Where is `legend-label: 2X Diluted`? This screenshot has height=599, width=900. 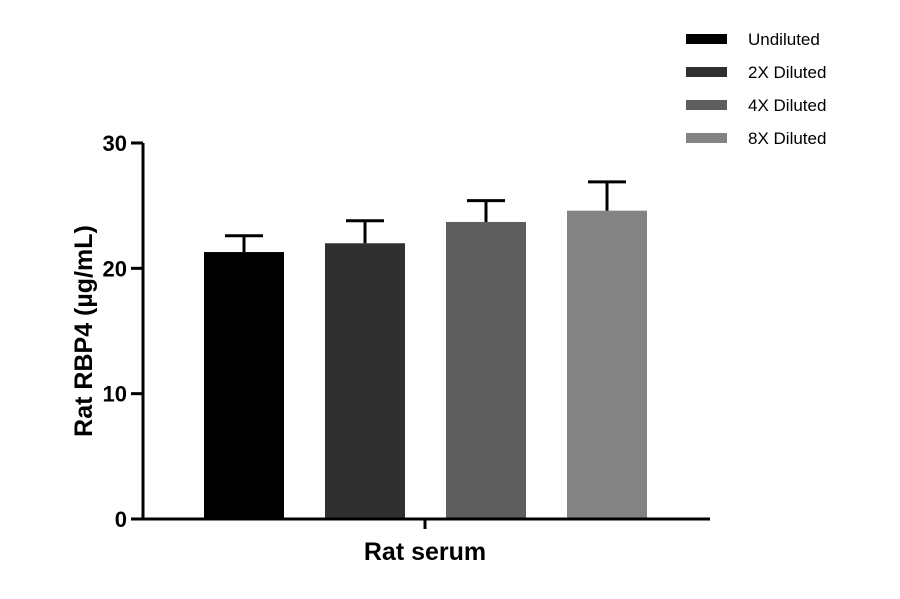 legend-label: 2X Diluted is located at coordinates (787, 72).